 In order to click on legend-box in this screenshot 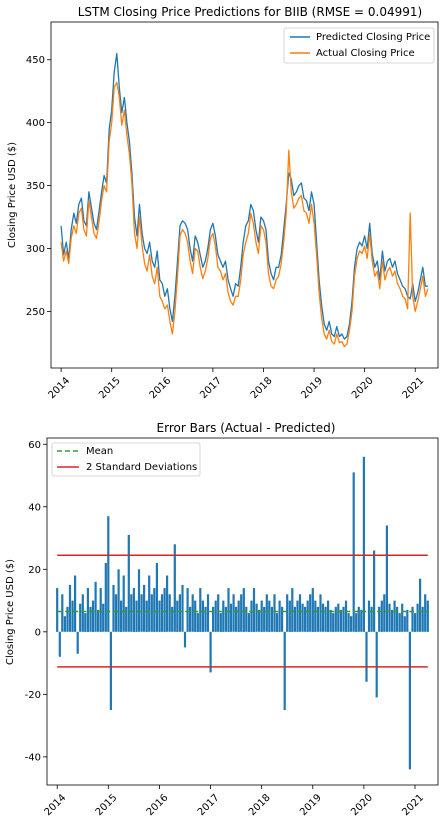, I will do `click(126, 459)`.